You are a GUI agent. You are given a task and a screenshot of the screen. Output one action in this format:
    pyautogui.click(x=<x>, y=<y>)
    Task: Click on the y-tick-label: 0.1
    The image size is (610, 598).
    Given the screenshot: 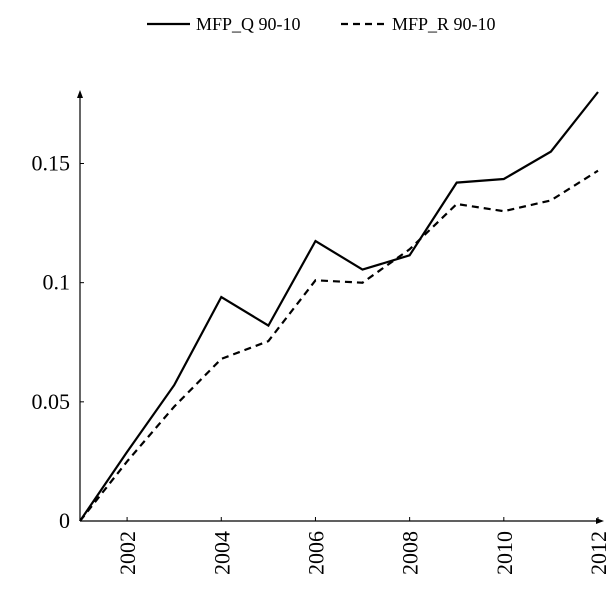 What is the action you would take?
    pyautogui.click(x=57, y=282)
    